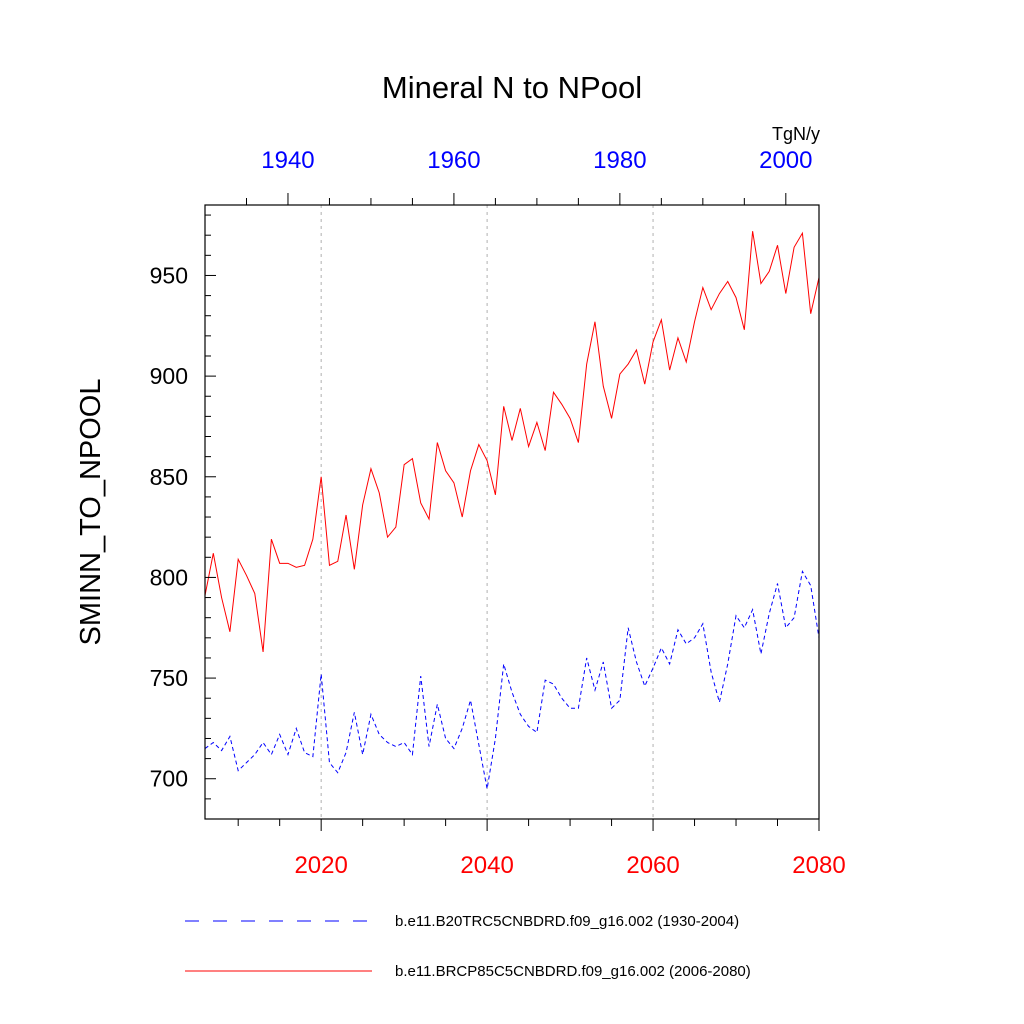 The height and width of the screenshot is (1024, 1024). I want to click on x-top-tick-label: 1940, so click(287, 160).